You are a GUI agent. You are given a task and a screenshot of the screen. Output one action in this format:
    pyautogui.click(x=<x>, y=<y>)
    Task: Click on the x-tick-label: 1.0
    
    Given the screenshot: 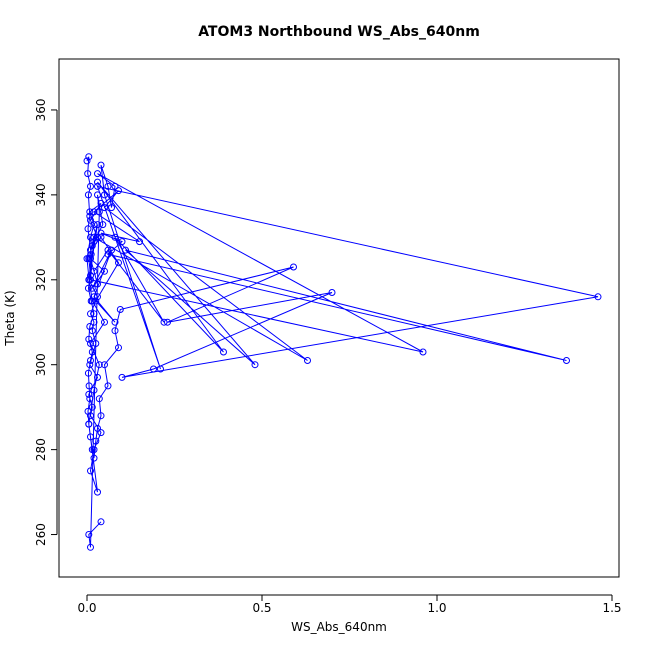 What is the action you would take?
    pyautogui.click(x=436, y=608)
    